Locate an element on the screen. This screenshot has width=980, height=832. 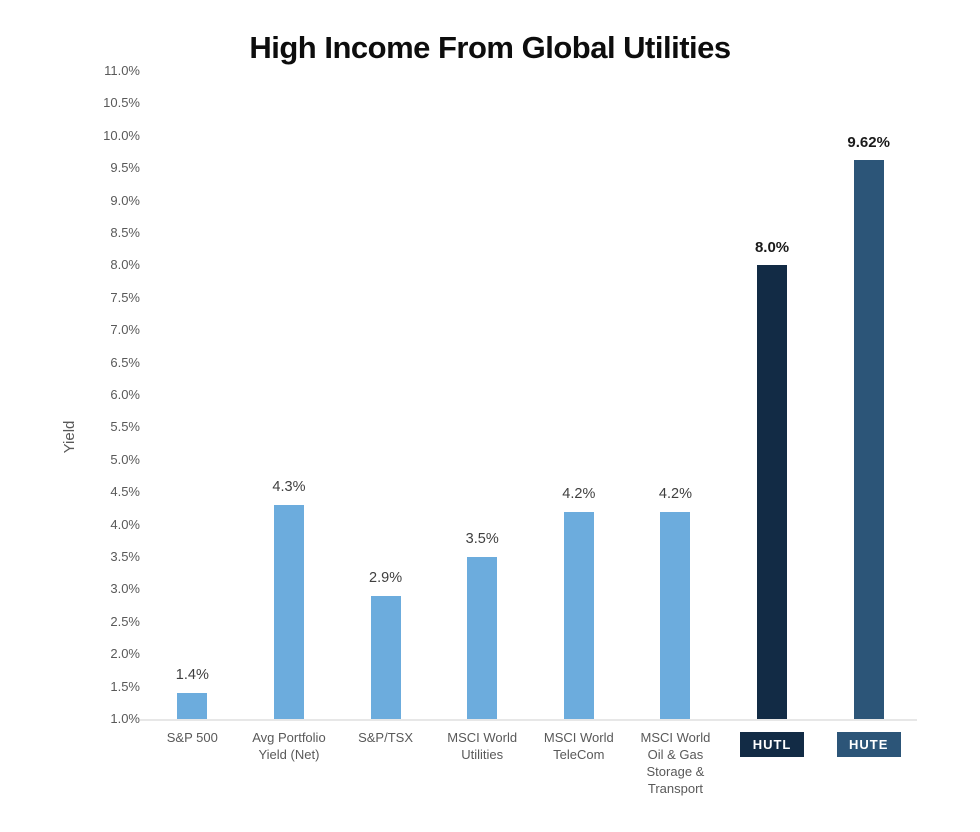
y-tick-label: 2.0% is located at coordinates (125, 654).